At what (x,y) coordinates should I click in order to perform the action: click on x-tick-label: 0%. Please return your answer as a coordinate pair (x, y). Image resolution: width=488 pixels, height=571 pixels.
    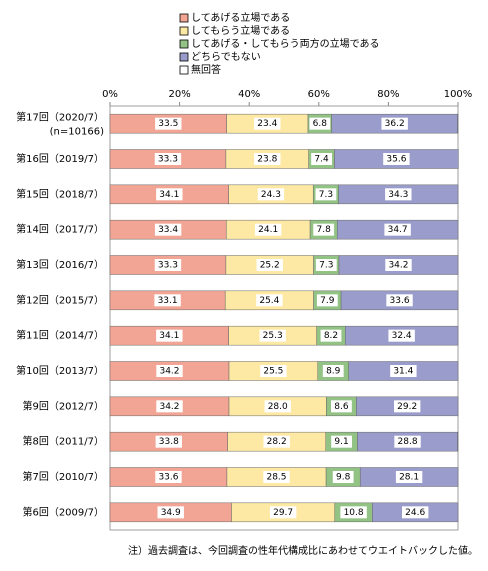
    Looking at the image, I should click on (110, 94).